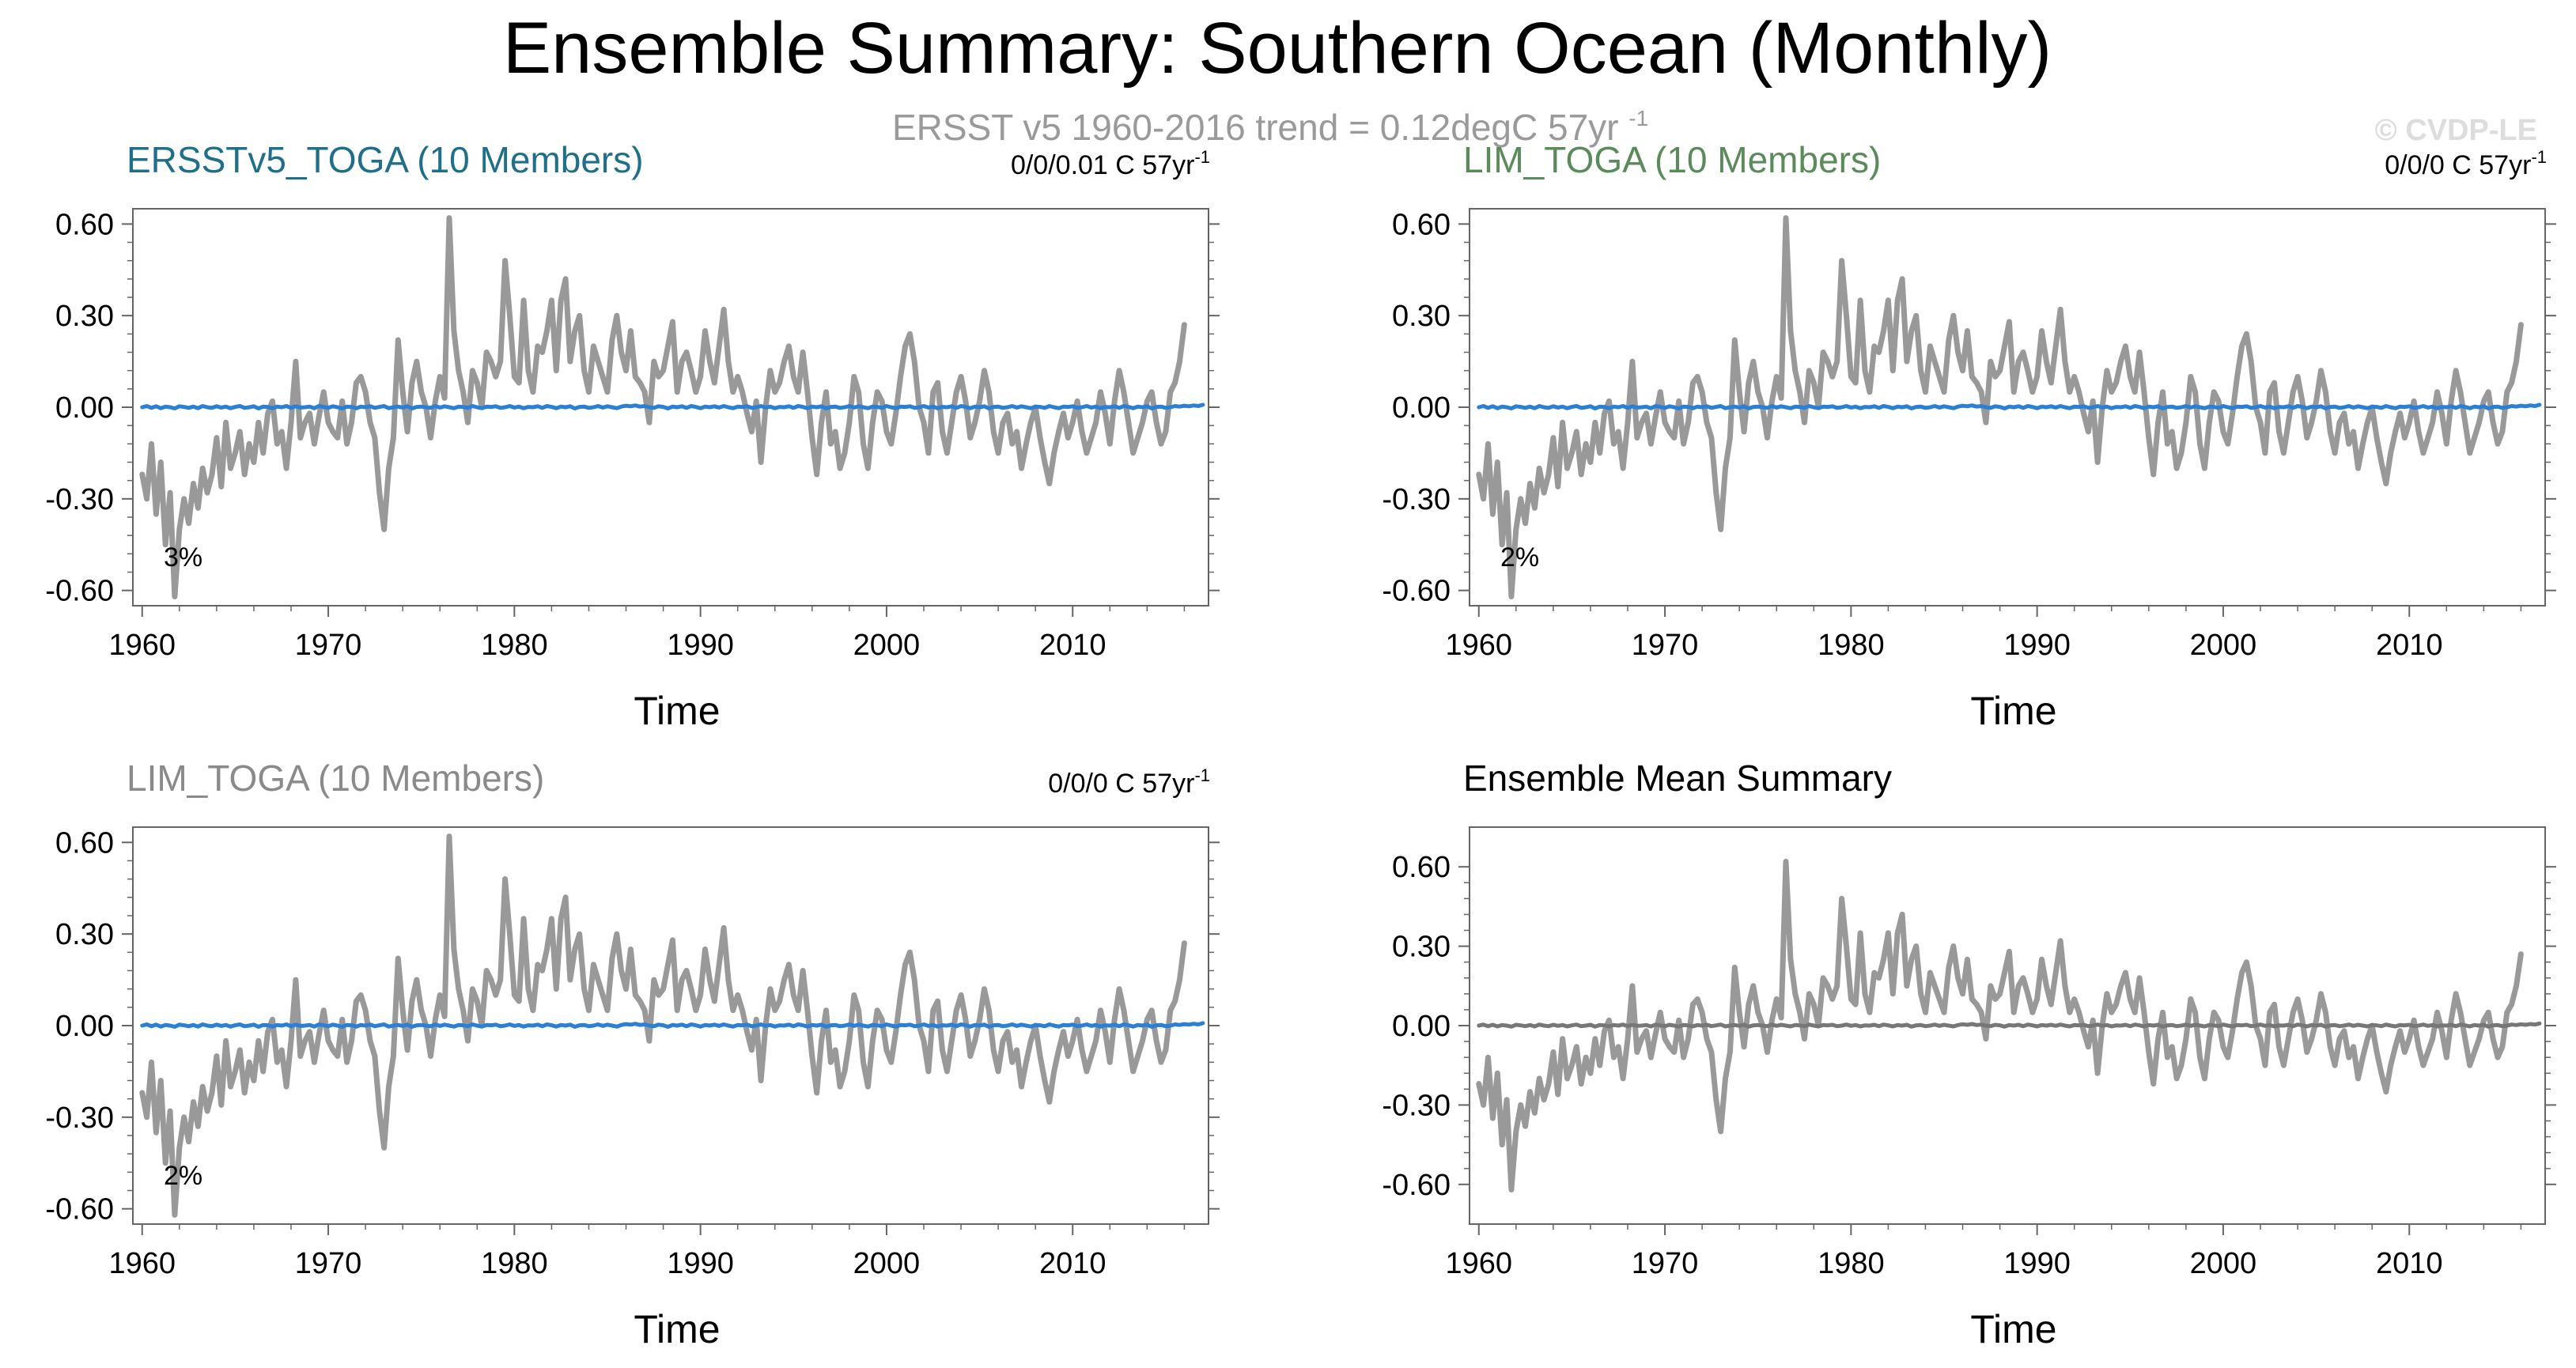  Describe the element at coordinates (2456, 130) in the screenshot. I see `watermark: © CVDP-LE` at that location.